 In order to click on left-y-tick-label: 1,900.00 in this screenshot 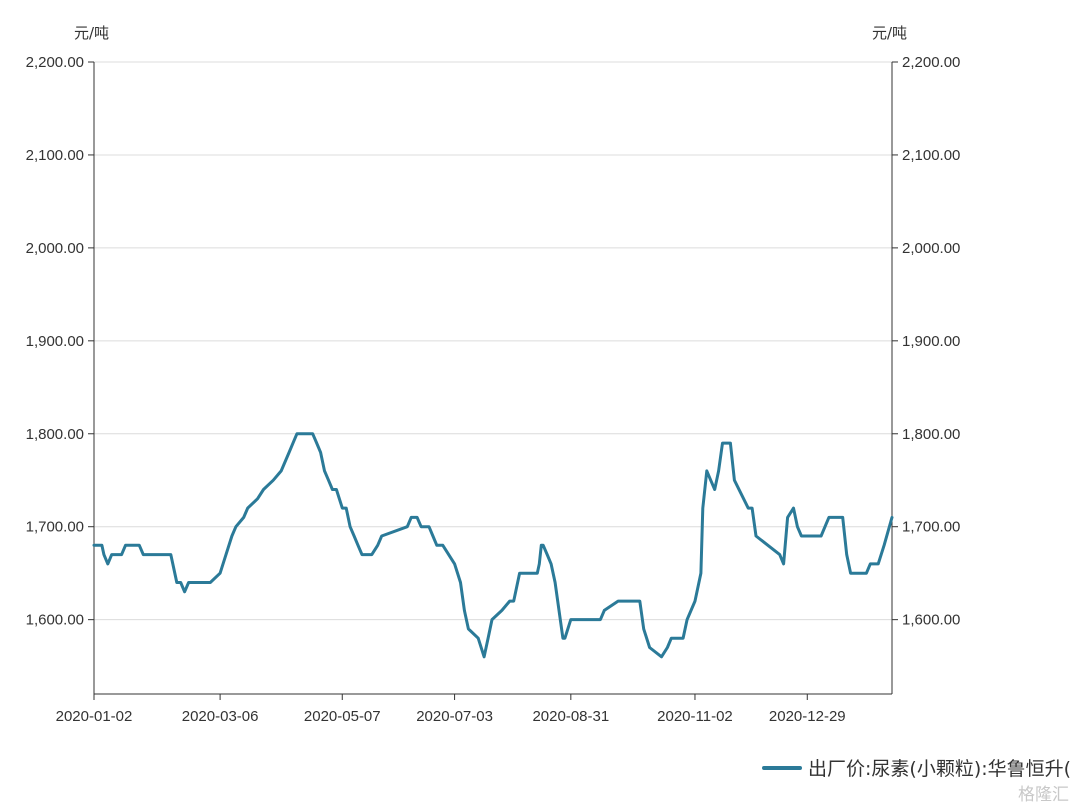, I will do `click(55, 341)`.